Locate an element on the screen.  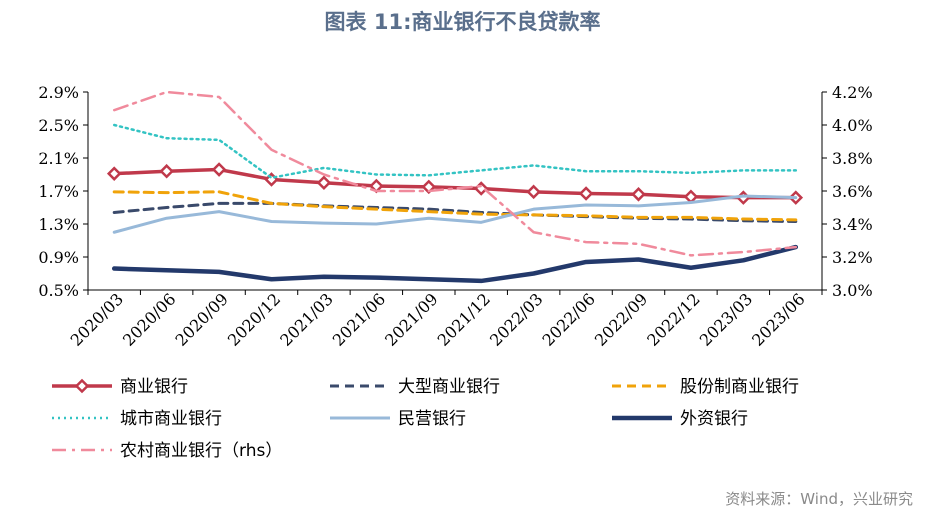
x-tick-label: 2022/09 is located at coordinates (621, 319).